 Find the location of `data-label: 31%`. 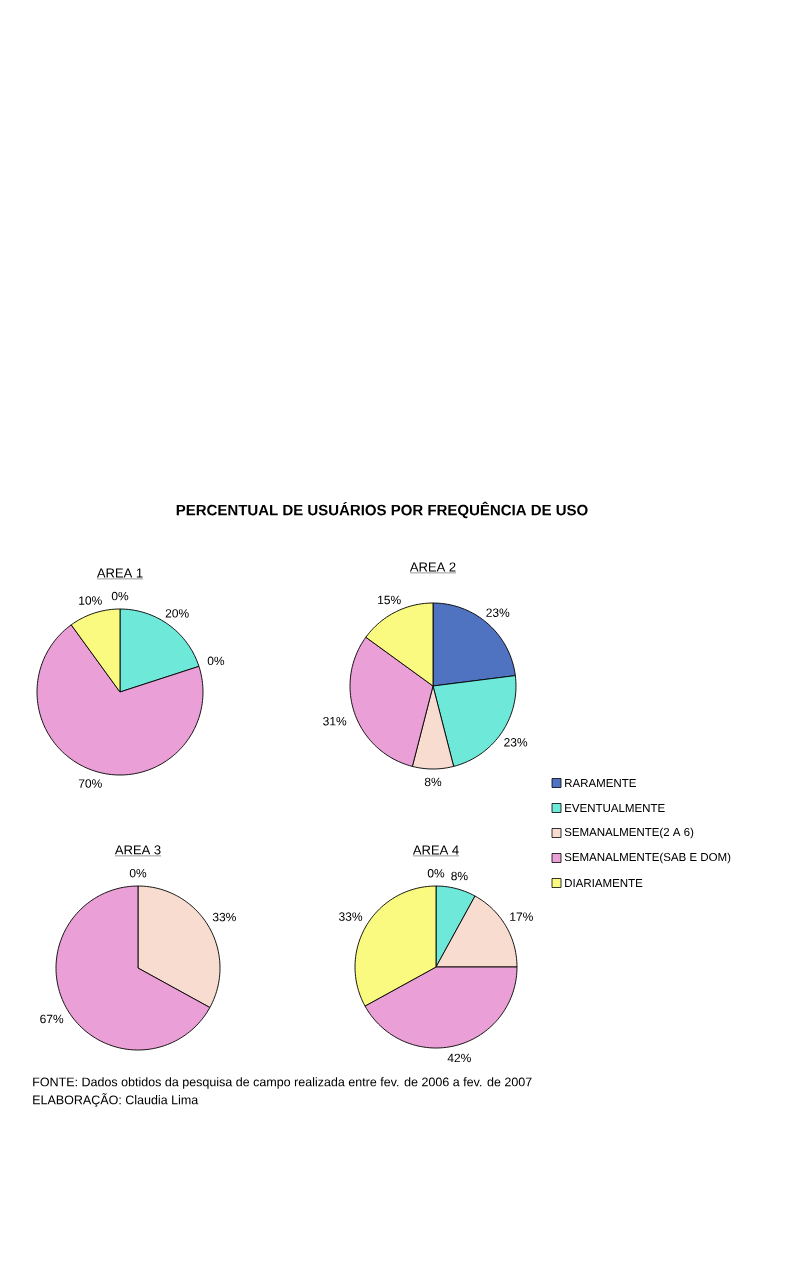

data-label: 31% is located at coordinates (335, 721).